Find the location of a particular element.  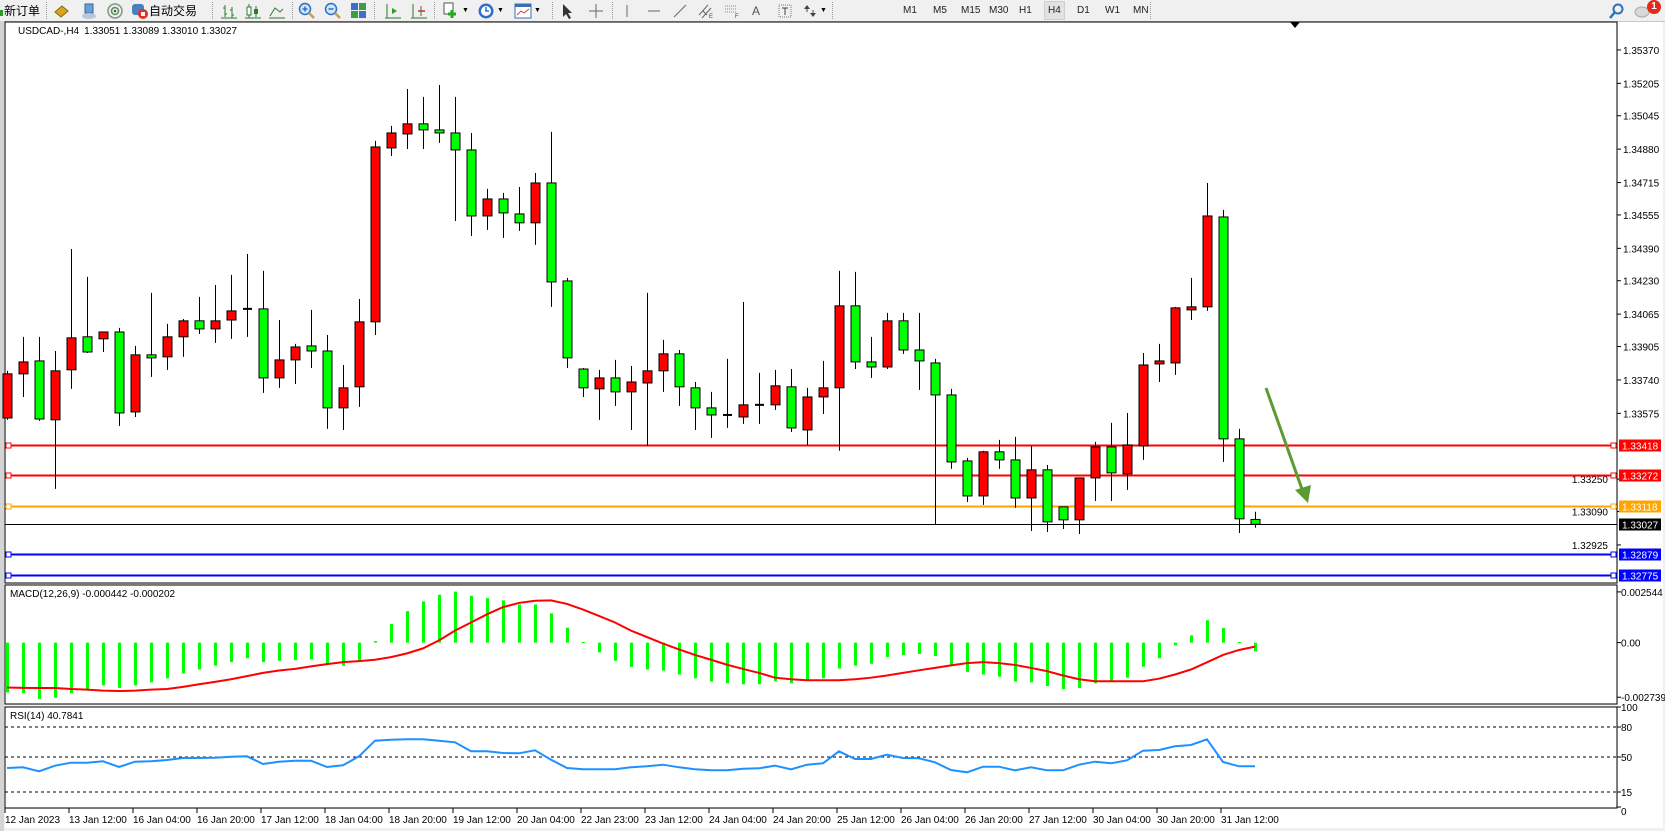

equidistant-channel-button: E is located at coordinates (707, 10).